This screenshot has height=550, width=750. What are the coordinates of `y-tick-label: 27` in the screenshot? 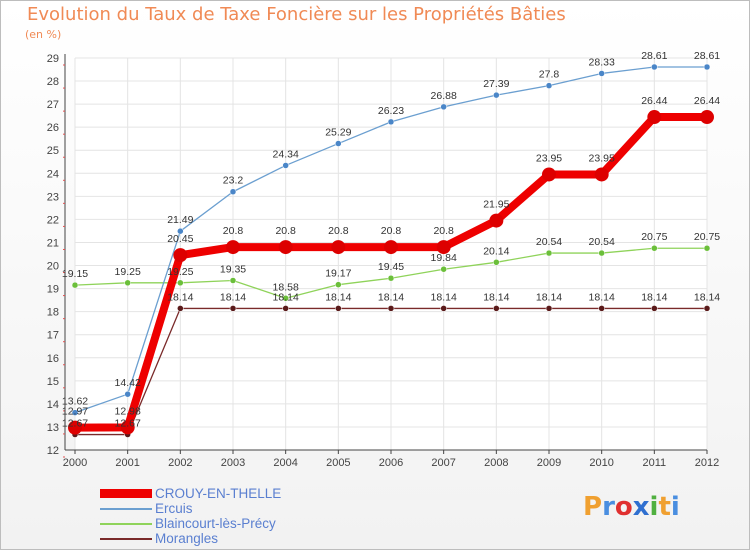 It's located at (53, 105).